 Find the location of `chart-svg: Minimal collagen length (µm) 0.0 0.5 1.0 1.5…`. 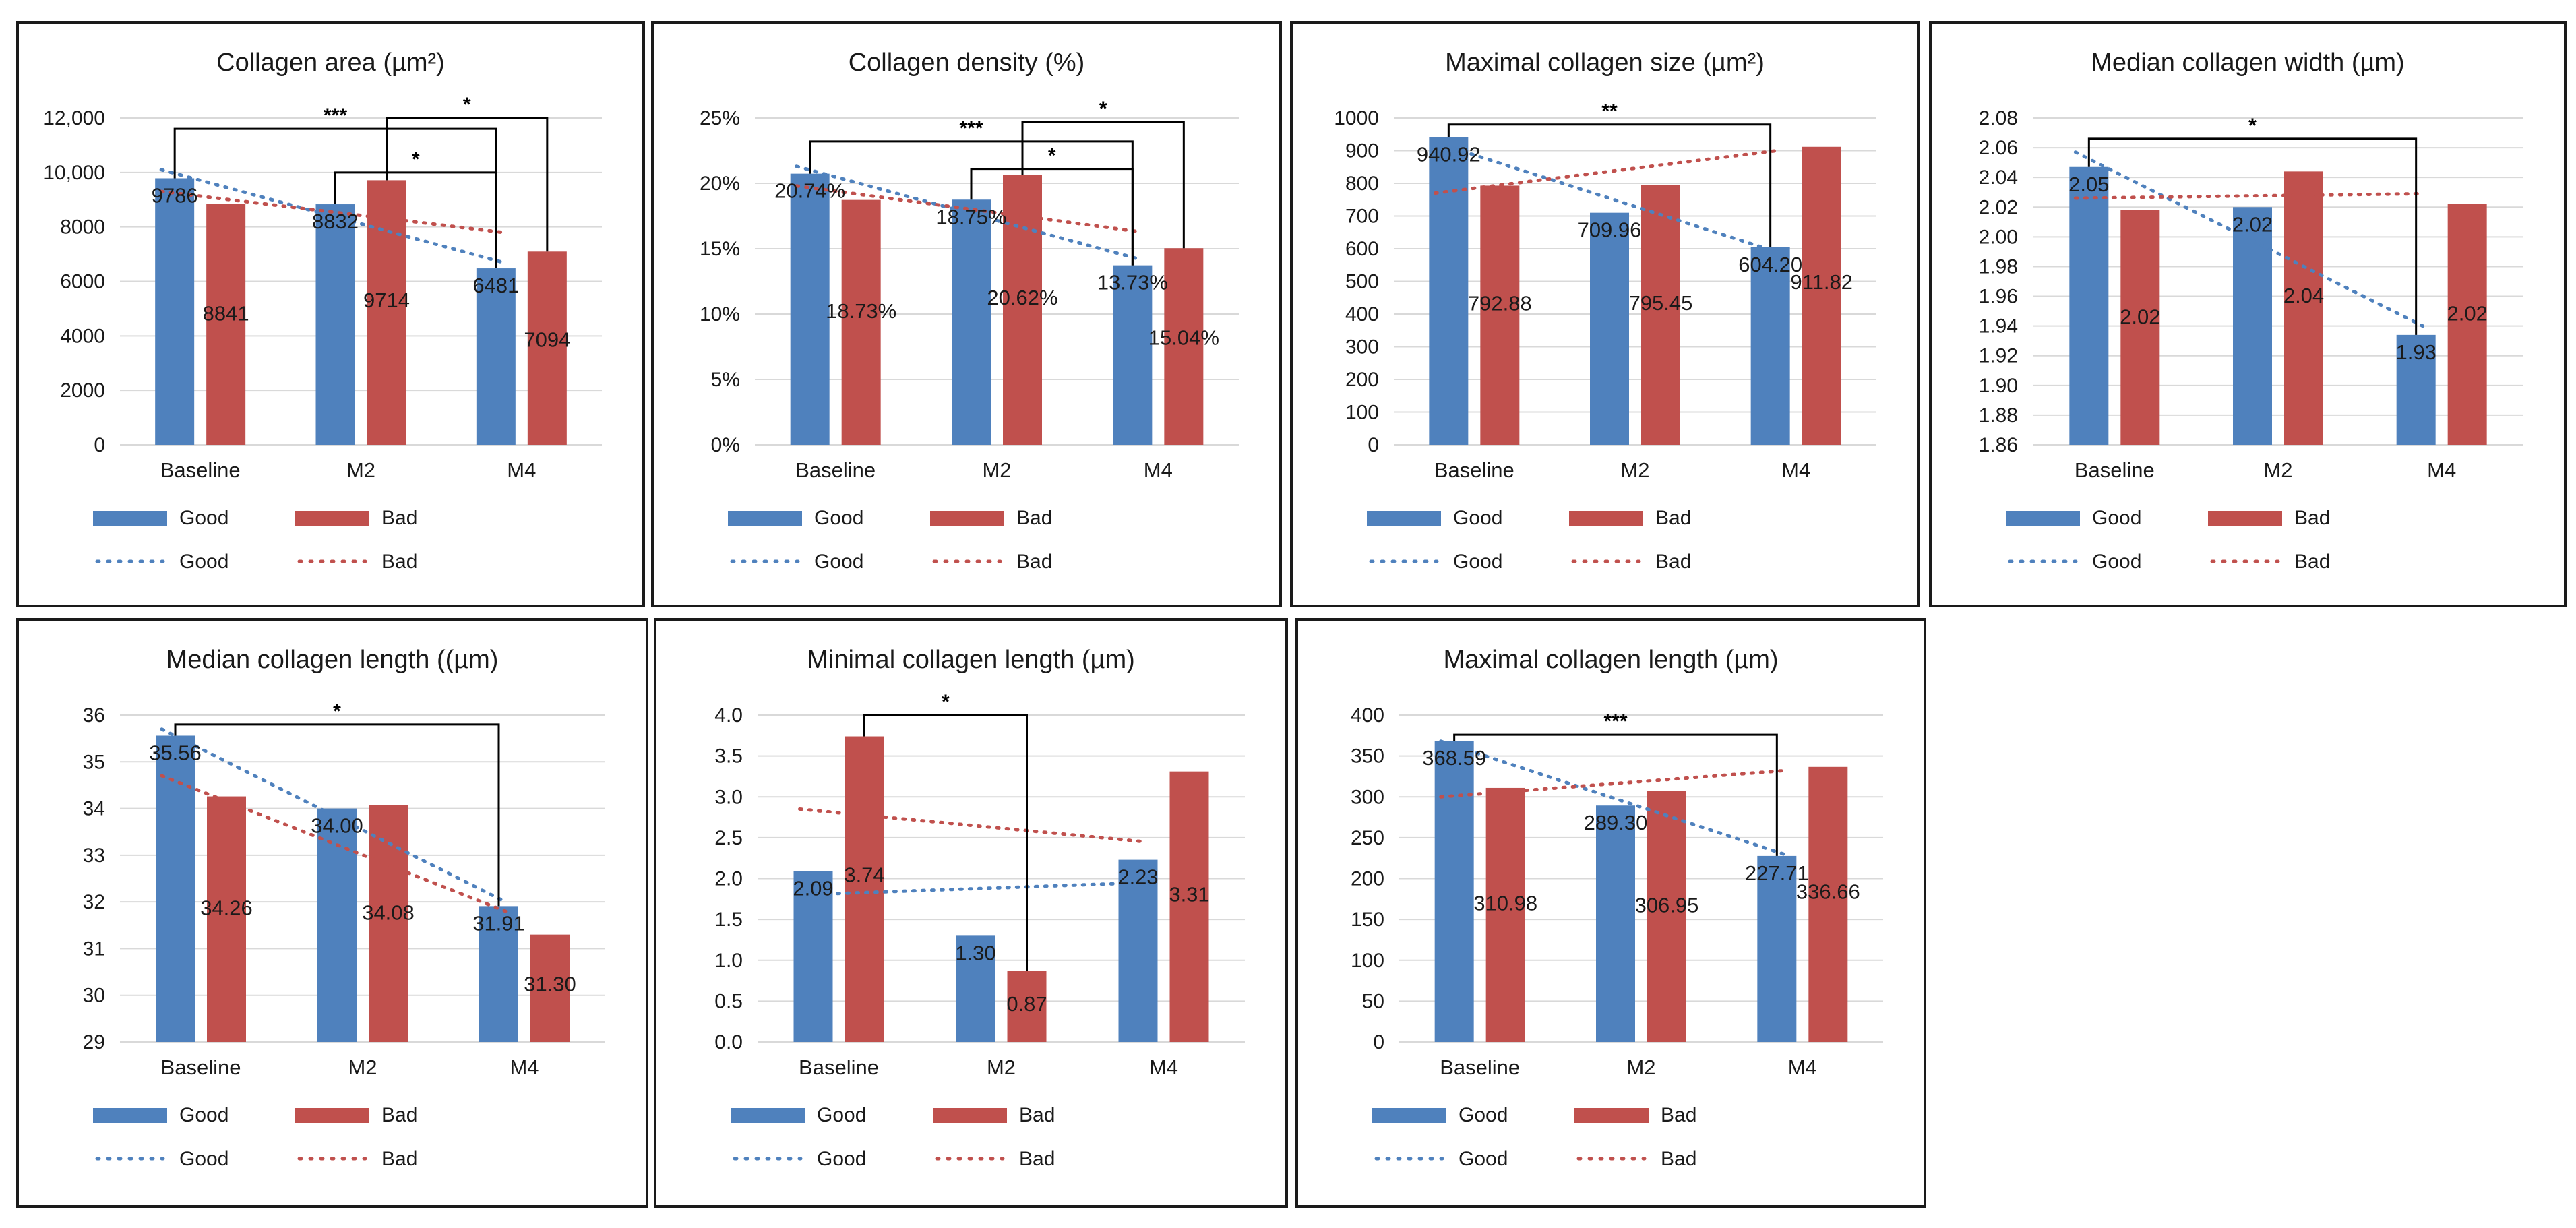

chart-svg: Minimal collagen length (µm) 0.0 0.5 1.0 1.5… is located at coordinates (979, 908).